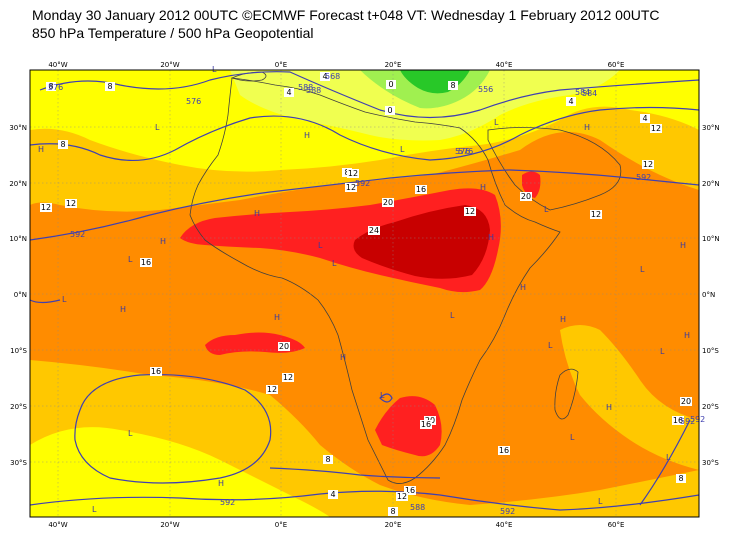 The image size is (730, 538). Describe the element at coordinates (408, 426) in the screenshot. I see `temp-band-20-24-south` at that location.